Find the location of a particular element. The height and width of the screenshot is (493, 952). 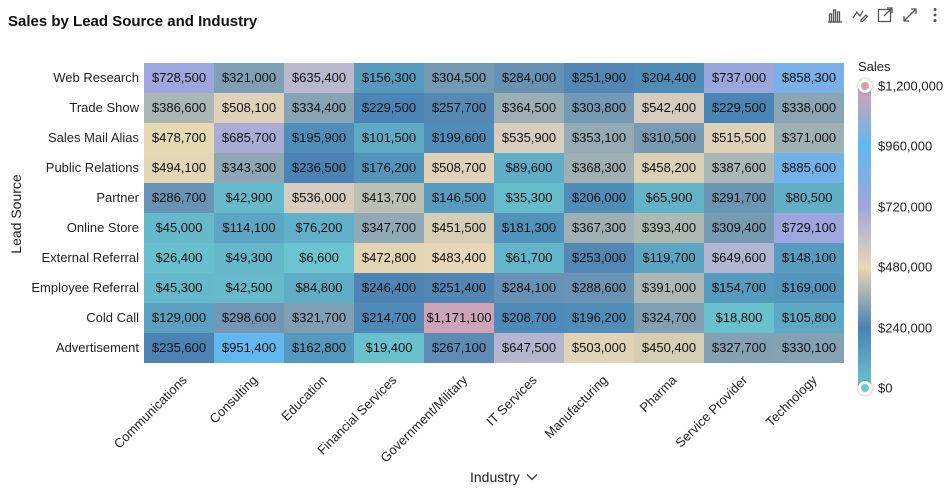

heatmap-cell: $367,300 is located at coordinates (599, 228).